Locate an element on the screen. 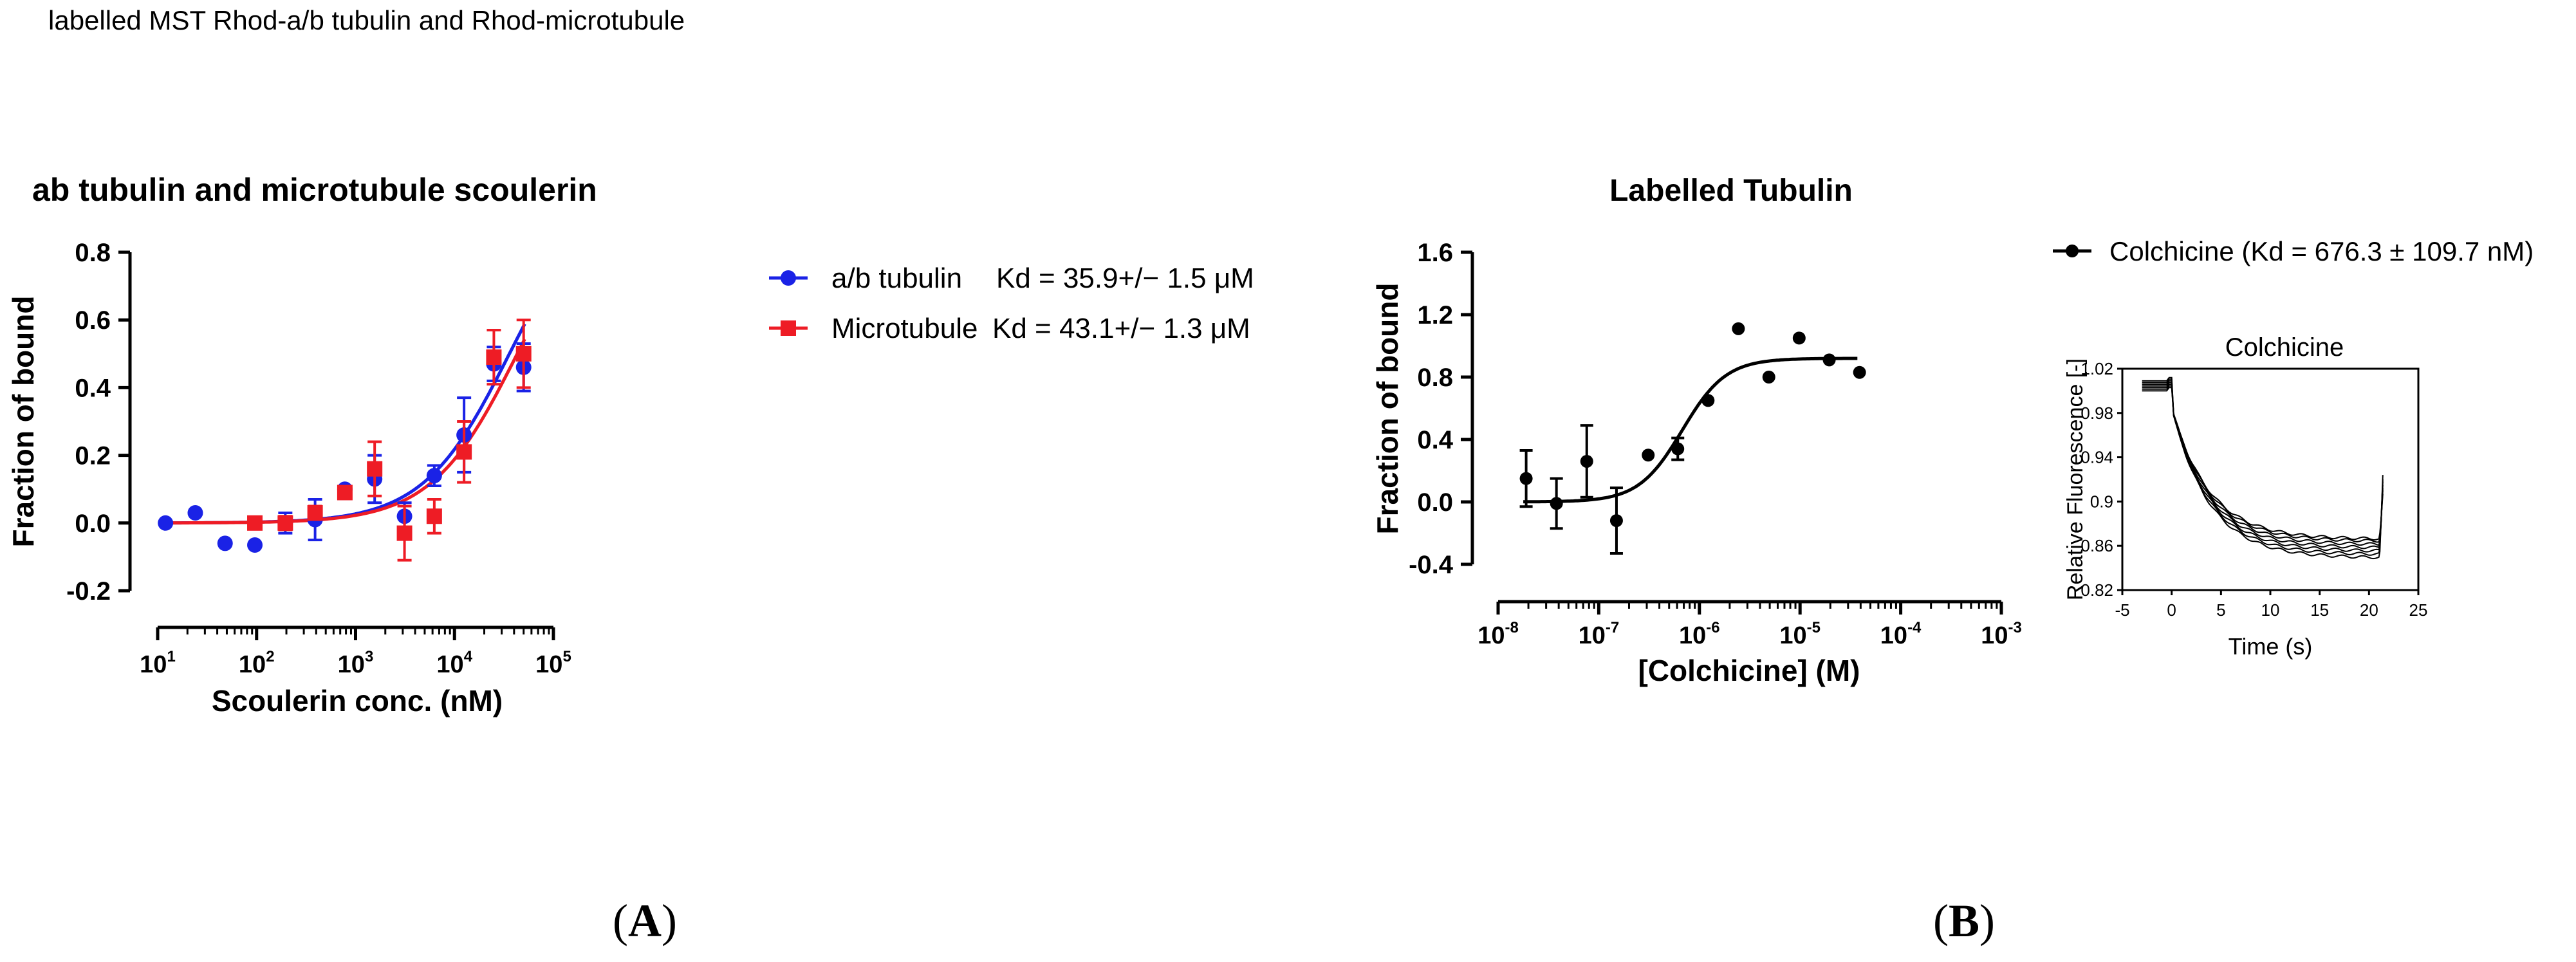 The image size is (2576, 962). x-tick-label: 10⁻⁸ is located at coordinates (1498, 634).